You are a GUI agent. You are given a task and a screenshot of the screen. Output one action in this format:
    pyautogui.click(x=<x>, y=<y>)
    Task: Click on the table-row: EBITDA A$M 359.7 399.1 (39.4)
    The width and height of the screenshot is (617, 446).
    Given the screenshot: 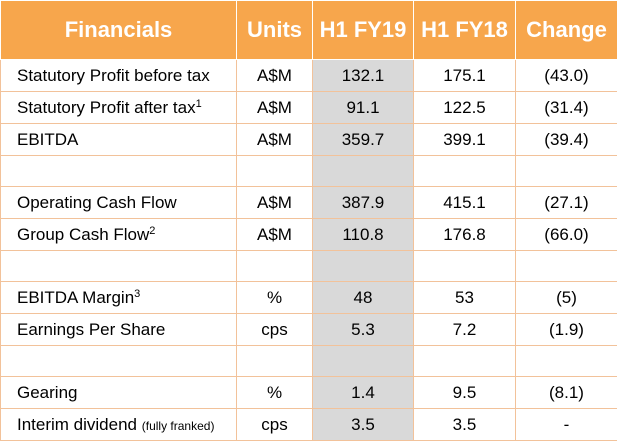 What is the action you would take?
    pyautogui.click(x=308, y=139)
    